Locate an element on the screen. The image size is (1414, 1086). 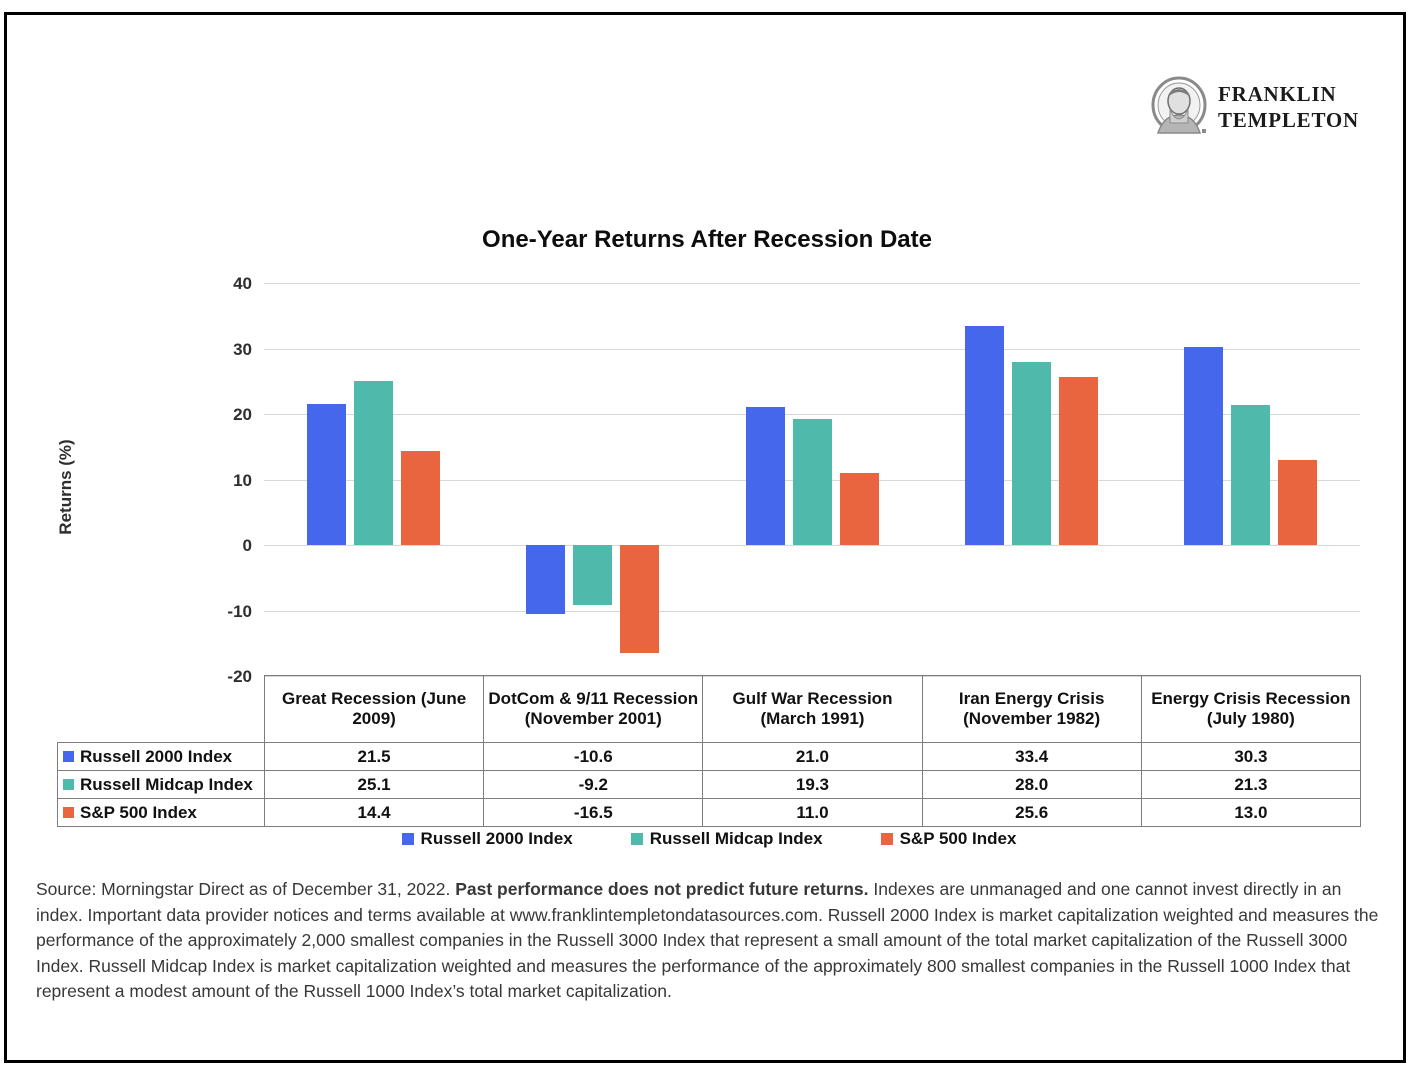
brand-name: FRANKLIN TEMPLETON is located at coordinates (1288, 107).